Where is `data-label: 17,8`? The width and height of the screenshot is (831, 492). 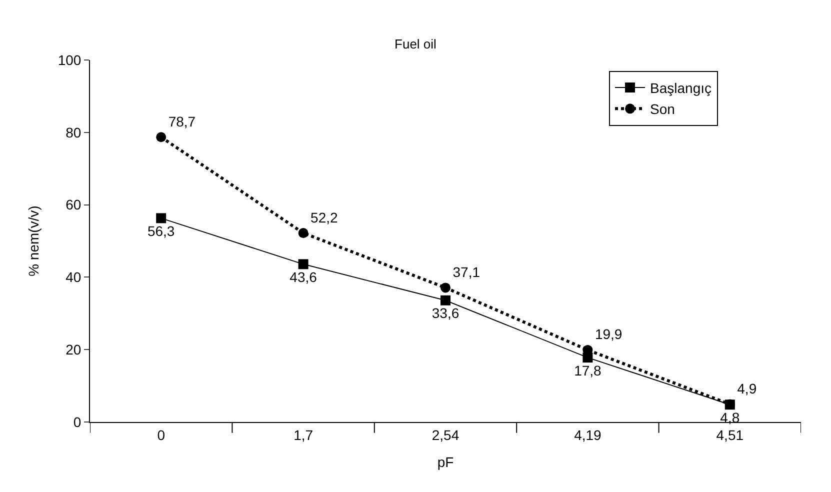
data-label: 17,8 is located at coordinates (588, 370).